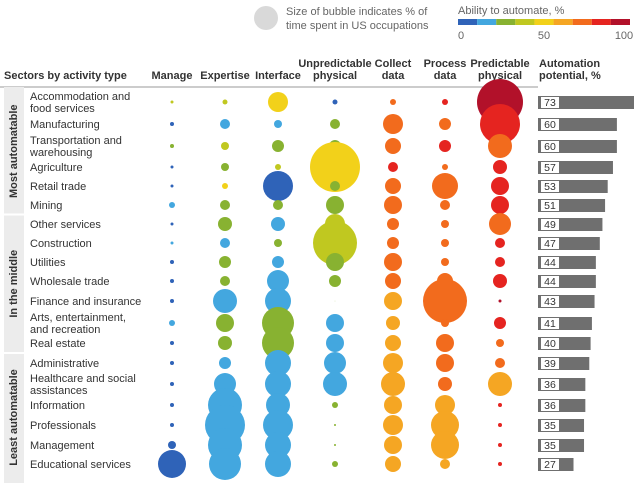 This screenshot has width=640, height=495. What do you see at coordinates (544, 36) in the screenshot?
I see `legend-color-tick: 50` at bounding box center [544, 36].